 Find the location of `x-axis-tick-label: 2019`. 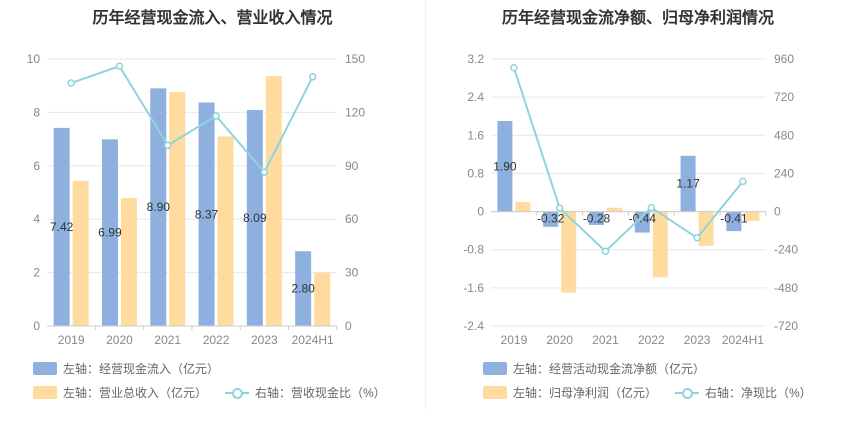

x-axis-tick-label: 2019 is located at coordinates (514, 340).